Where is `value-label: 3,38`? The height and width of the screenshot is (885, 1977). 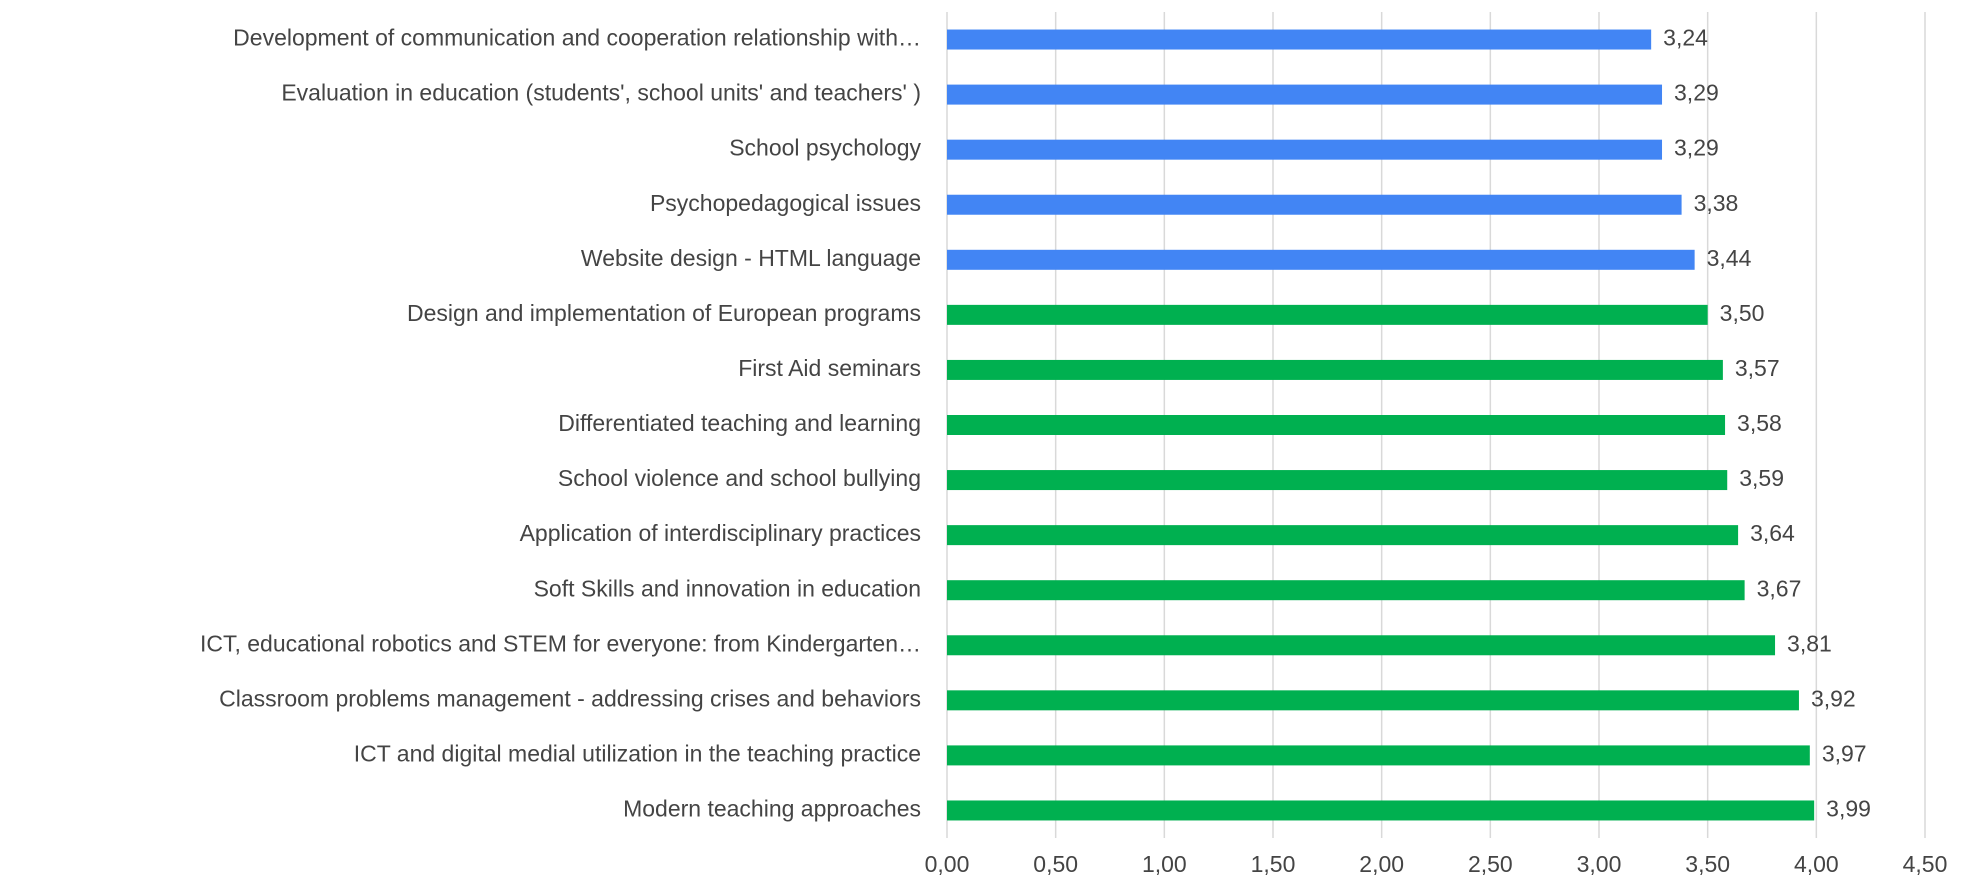 value-label: 3,38 is located at coordinates (1716, 203).